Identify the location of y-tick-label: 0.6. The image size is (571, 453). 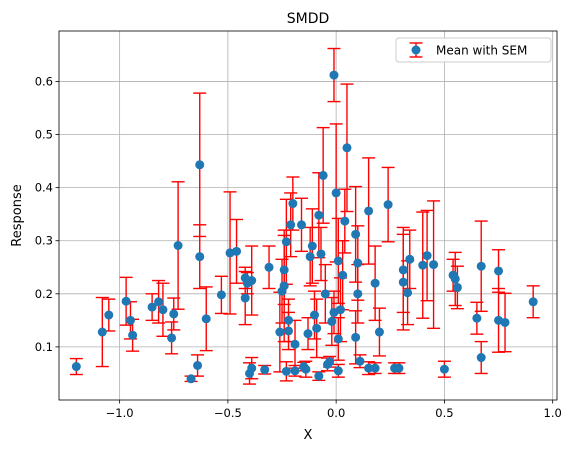
(44, 81).